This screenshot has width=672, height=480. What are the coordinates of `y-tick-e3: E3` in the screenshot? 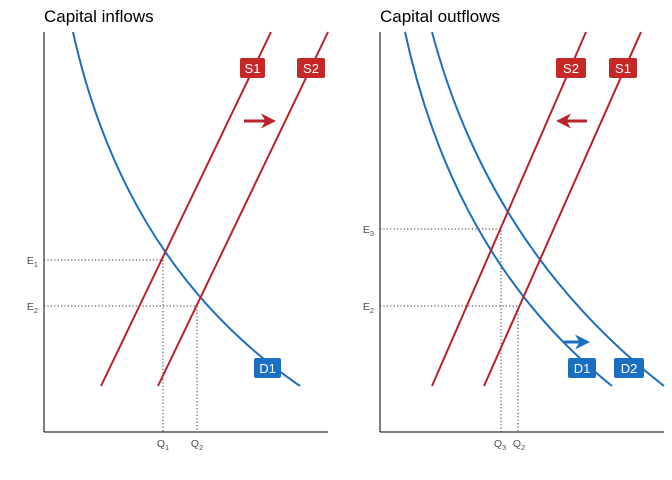 It's located at (368, 231).